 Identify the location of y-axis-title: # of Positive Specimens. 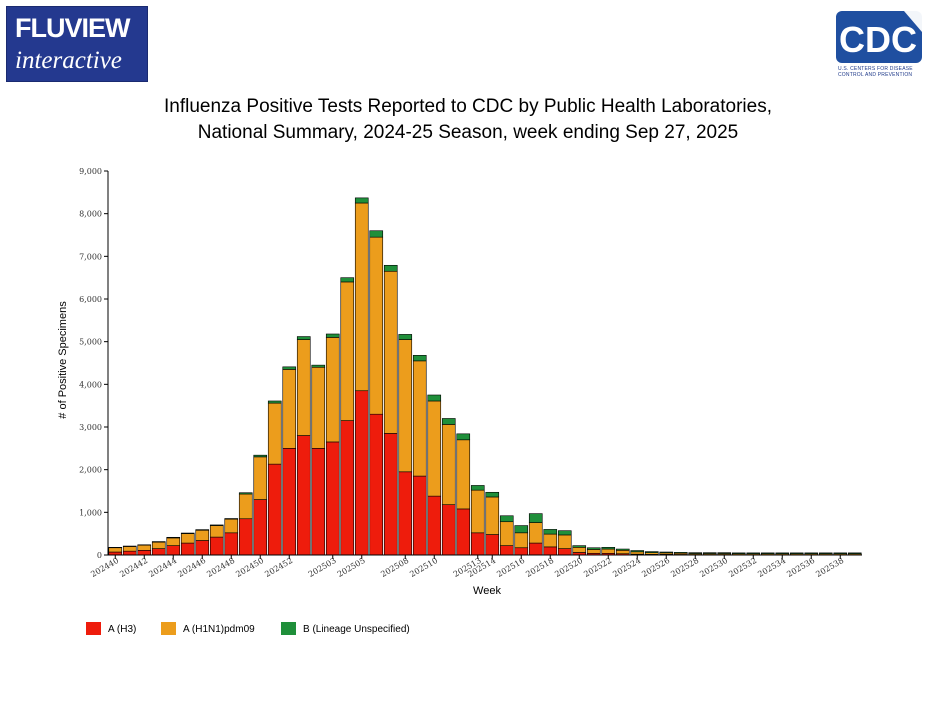
(63, 360).